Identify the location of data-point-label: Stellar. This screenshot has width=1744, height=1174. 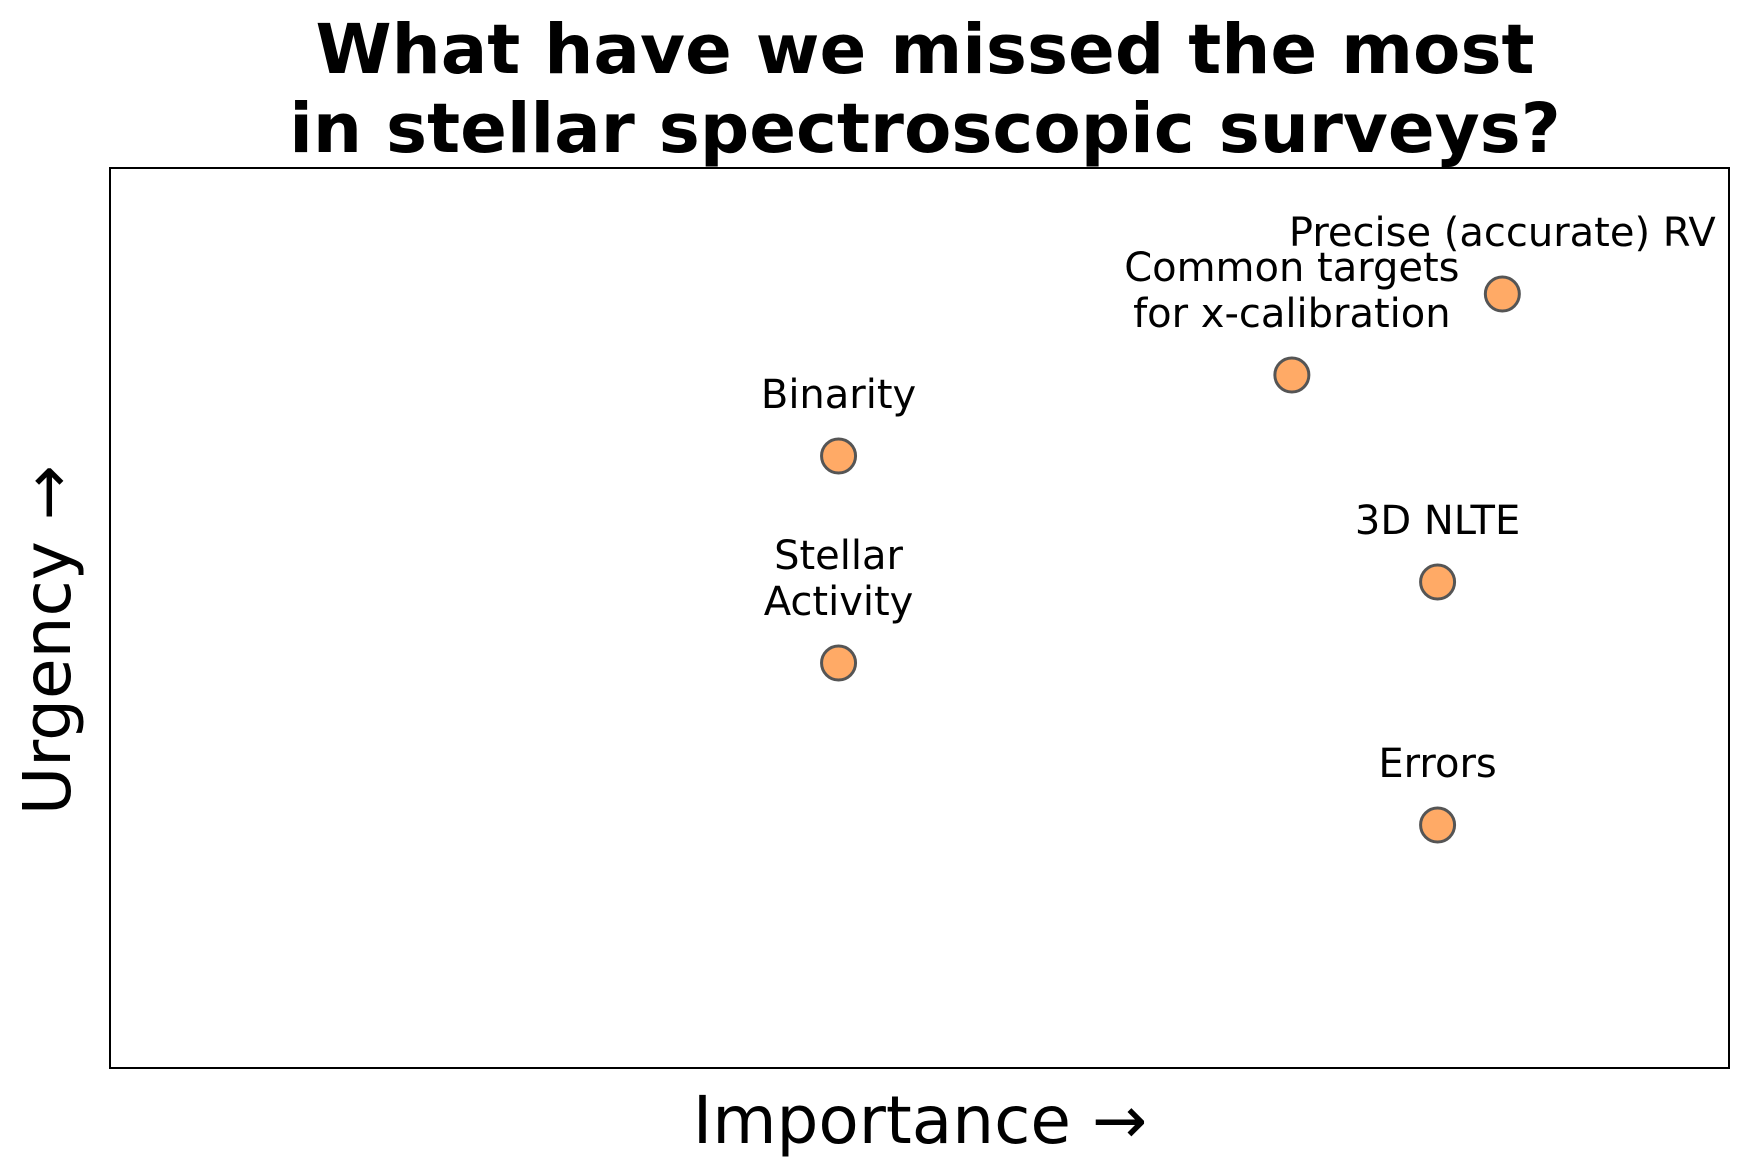
(838, 556).